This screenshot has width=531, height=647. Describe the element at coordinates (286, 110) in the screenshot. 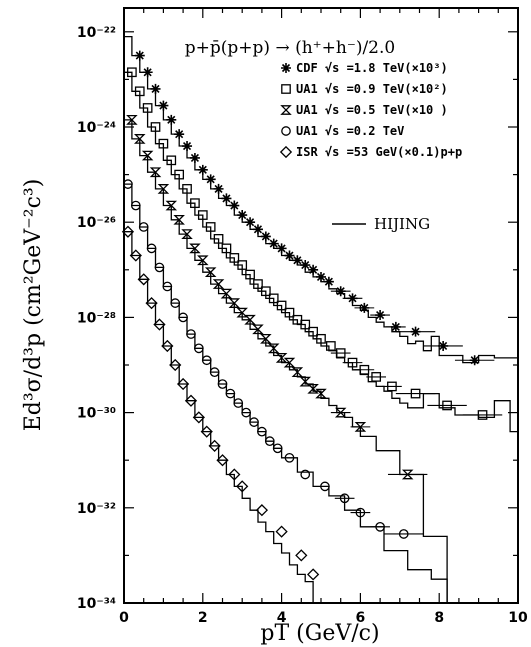

I see `legend-symbol-hourglass` at that location.